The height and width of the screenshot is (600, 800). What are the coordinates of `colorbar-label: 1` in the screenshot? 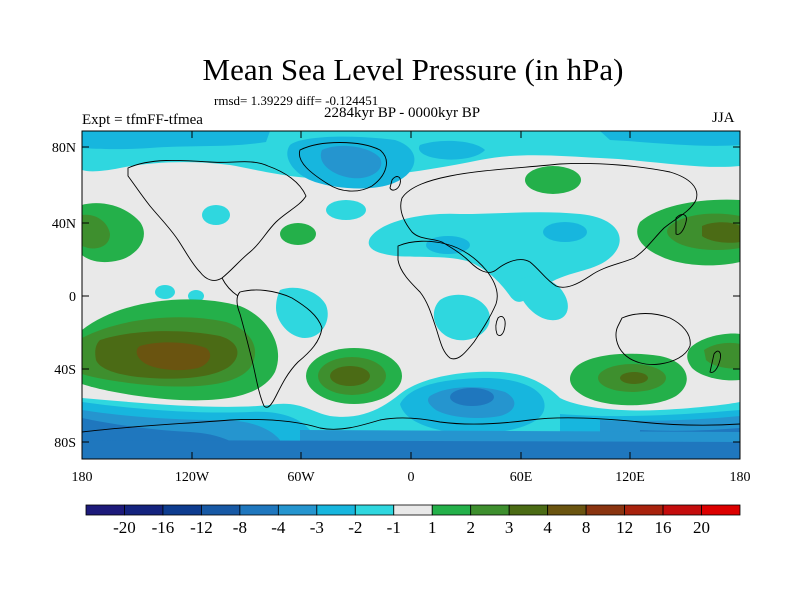 It's located at (432, 527).